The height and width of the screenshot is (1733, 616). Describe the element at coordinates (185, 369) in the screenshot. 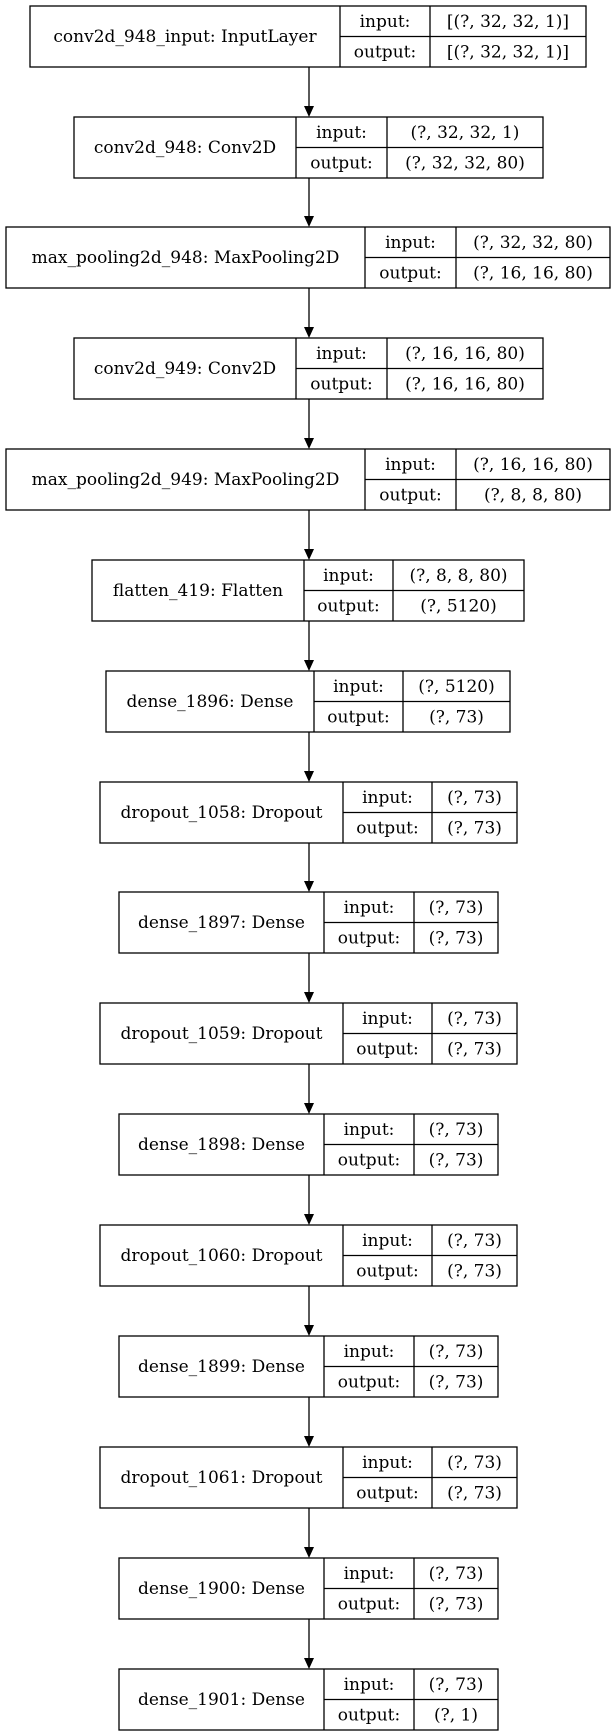

I see `layer-name: conv2d_949: Conv2D` at that location.